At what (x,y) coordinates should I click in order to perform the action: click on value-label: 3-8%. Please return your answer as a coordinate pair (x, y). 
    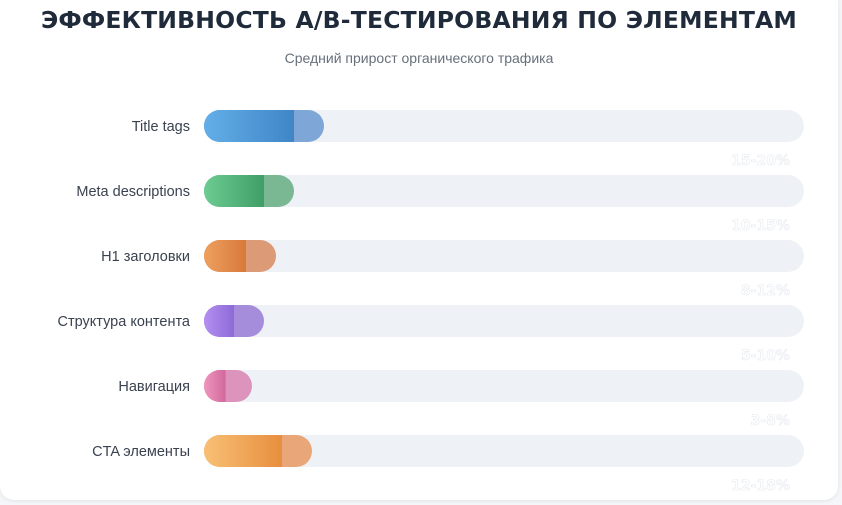
    Looking at the image, I should click on (770, 421).